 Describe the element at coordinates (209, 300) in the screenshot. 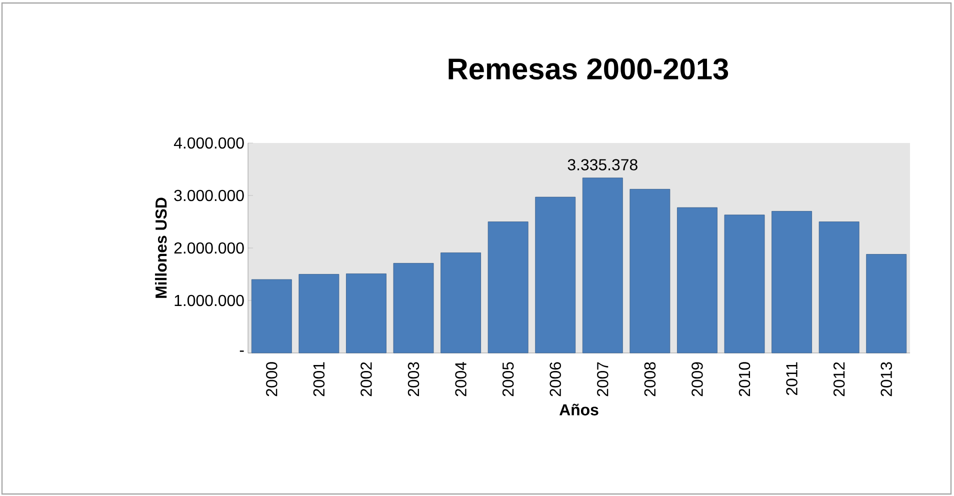

I see `y-tick-label: 1.000.000` at that location.